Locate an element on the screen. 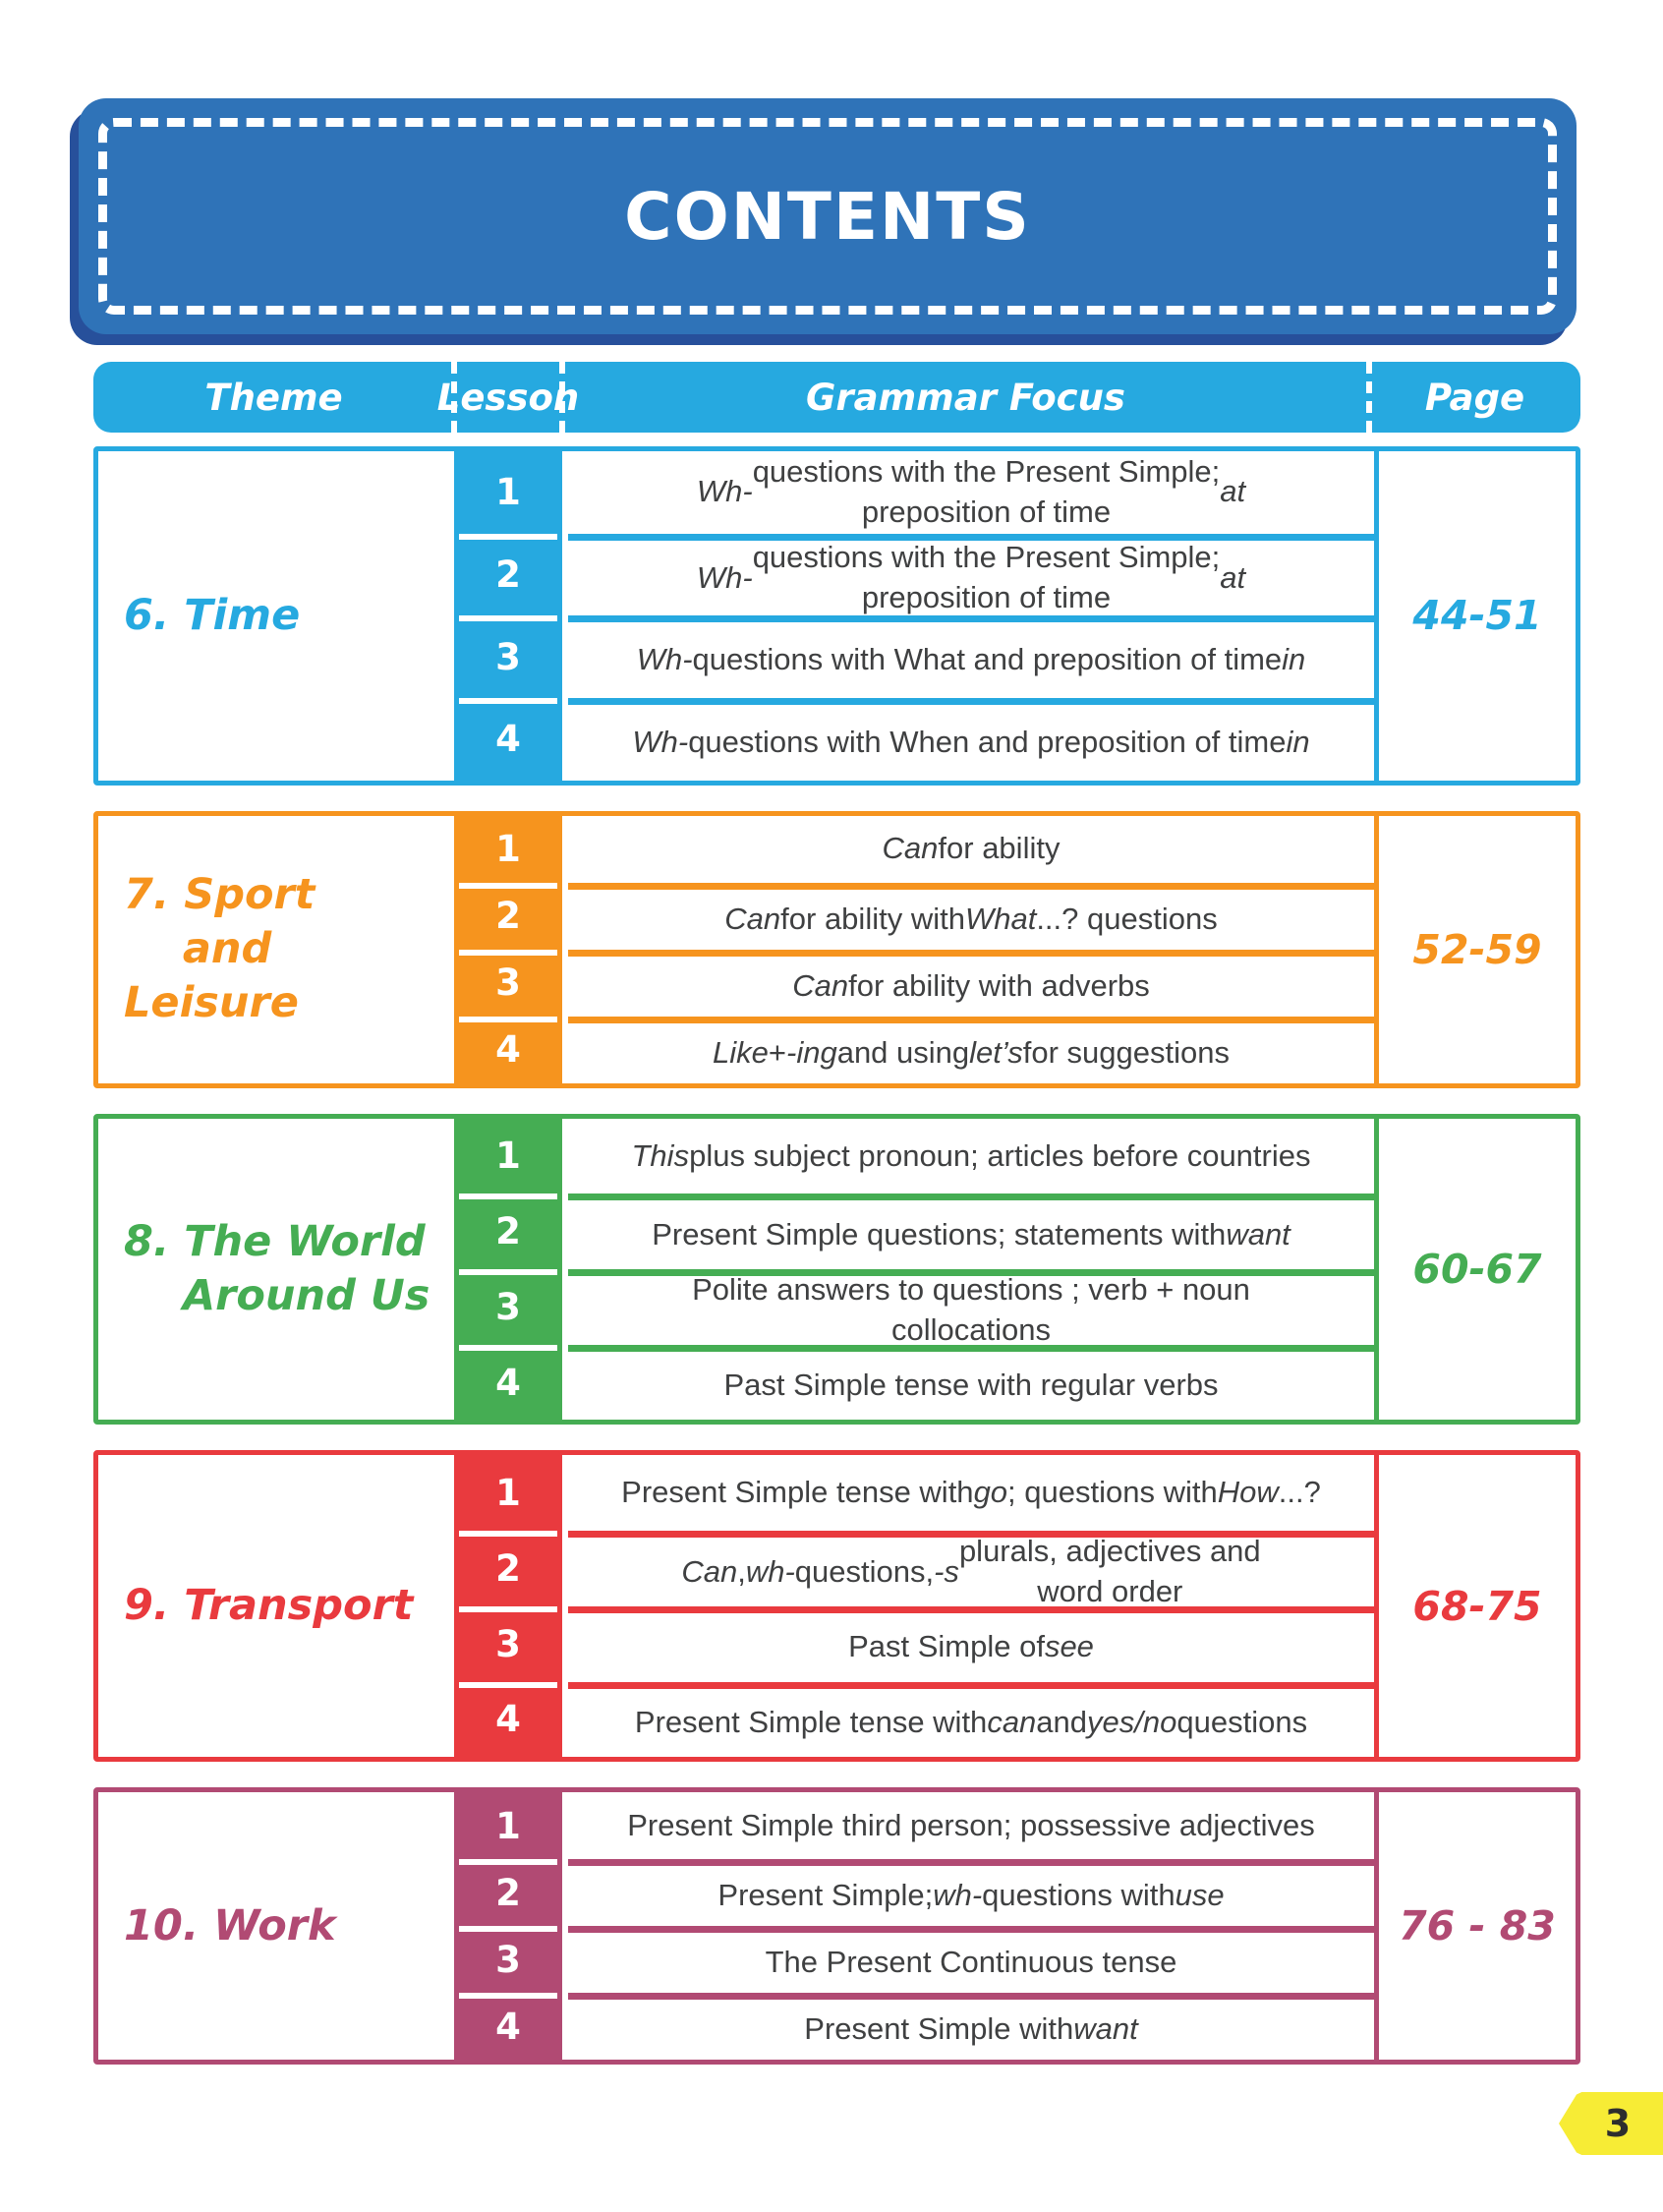 The height and width of the screenshot is (2212, 1663). page-cell: 76 - 83 is located at coordinates (1475, 1927).